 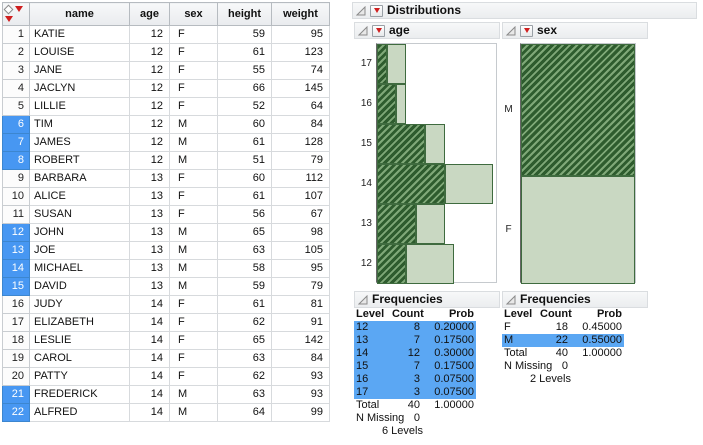 I want to click on row-number-cell: 14, so click(x=16, y=268).